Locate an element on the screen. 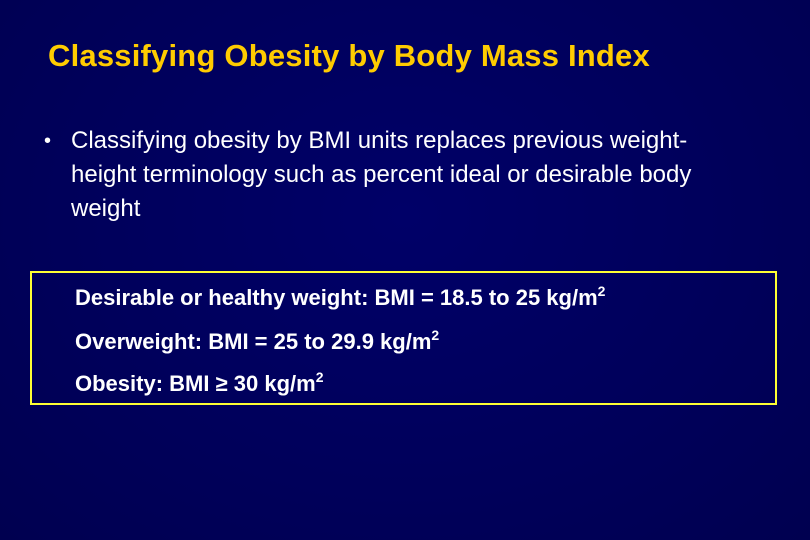 Image resolution: width=810 pixels, height=540 pixels. definition-obesity: Obesity: BMI ≥ 30 kg/m2 is located at coordinates (199, 383).